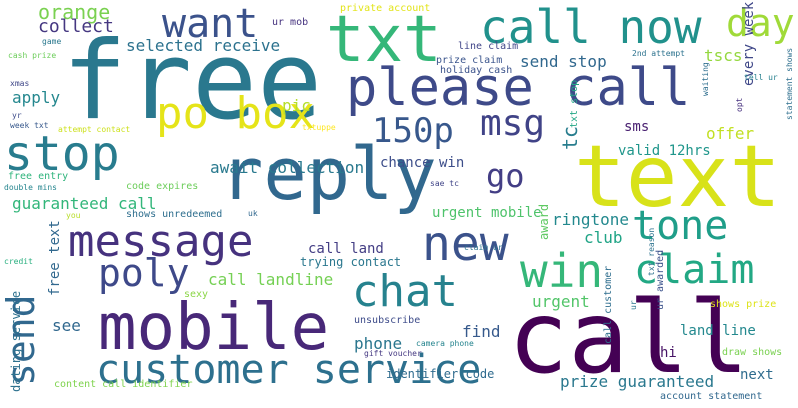 The width and height of the screenshot is (798, 408). What do you see at coordinates (36, 97) in the screenshot?
I see `cloud-word: apply` at bounding box center [36, 97].